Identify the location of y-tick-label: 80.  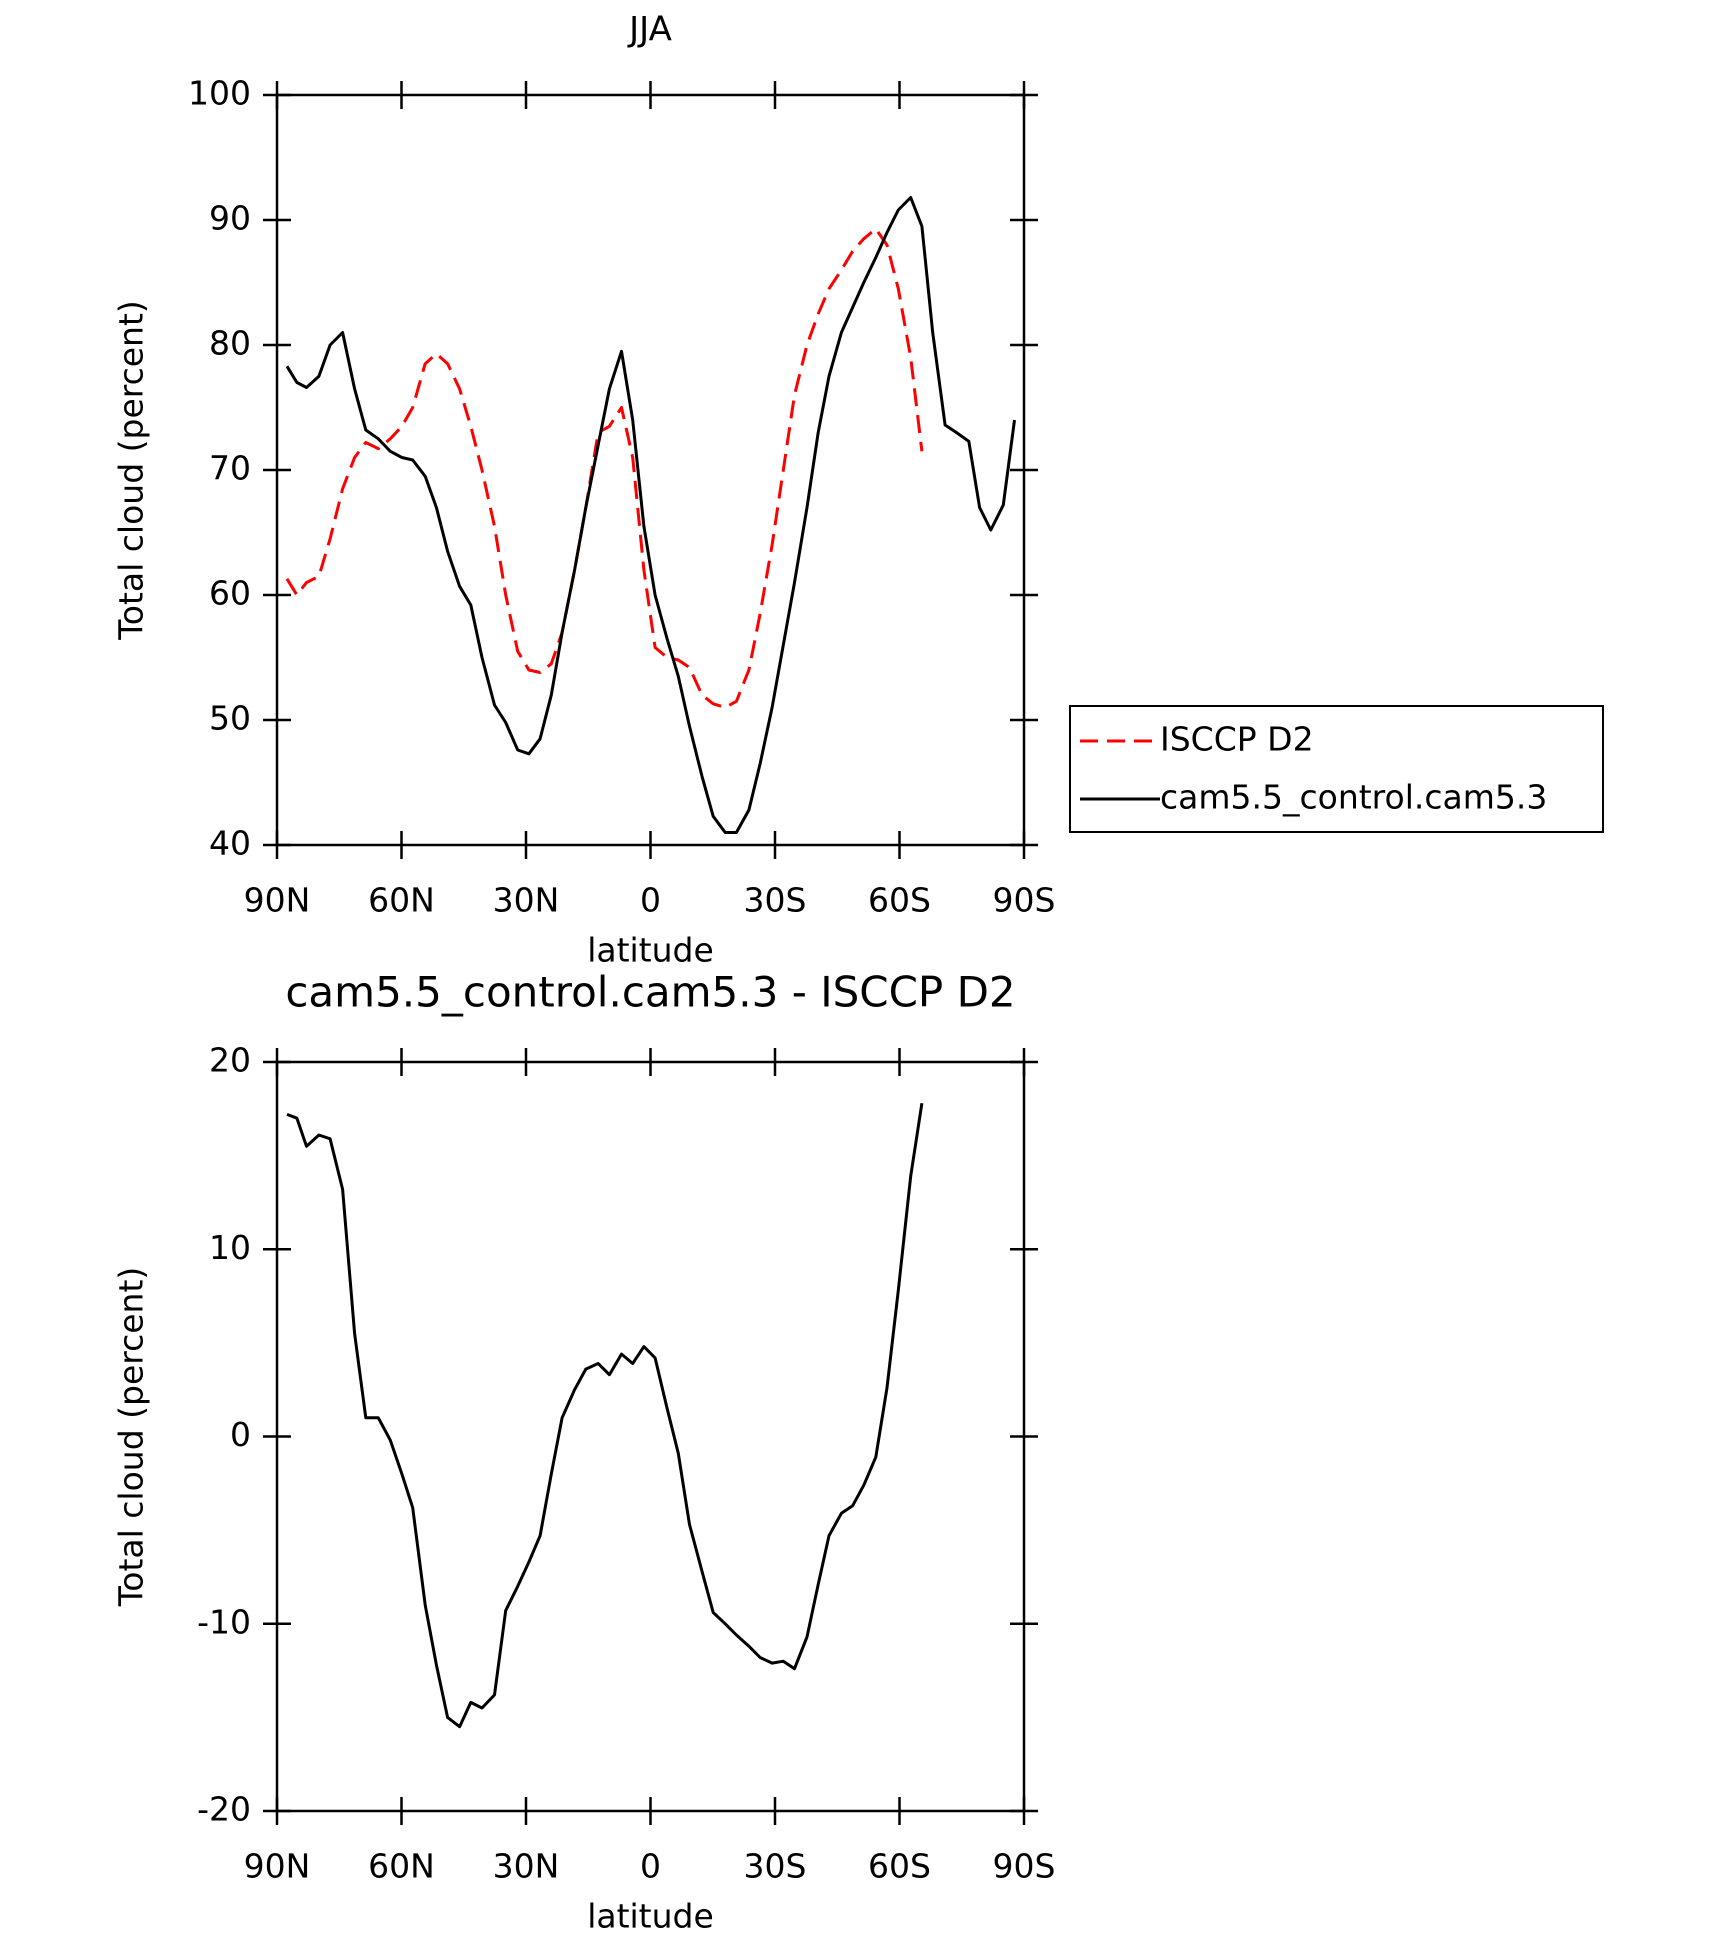
(230, 343).